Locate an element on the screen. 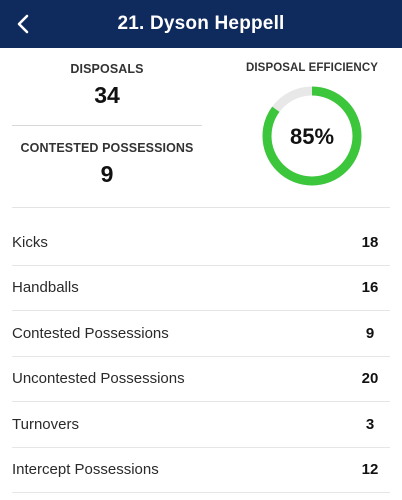  stat-row-label: Uncontested Possessions is located at coordinates (98, 379).